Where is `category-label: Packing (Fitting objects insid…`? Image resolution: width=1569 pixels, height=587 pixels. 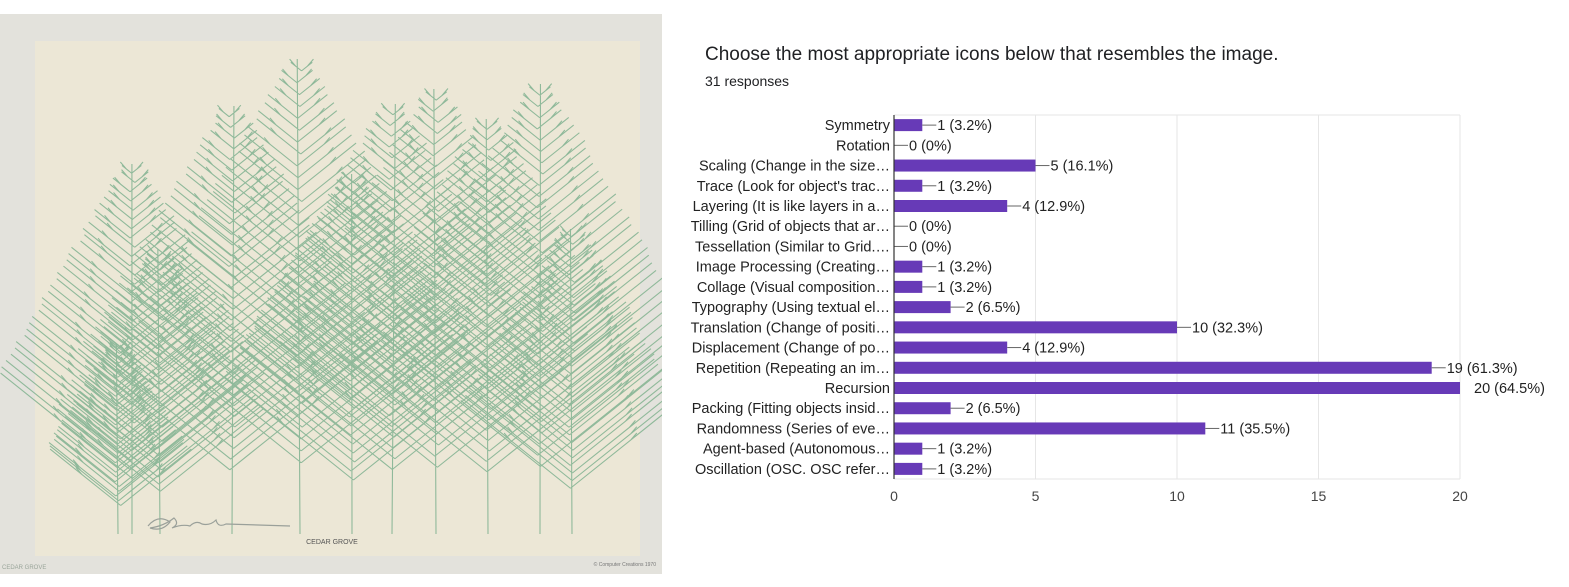 category-label: Packing (Fitting objects insid… is located at coordinates (791, 409).